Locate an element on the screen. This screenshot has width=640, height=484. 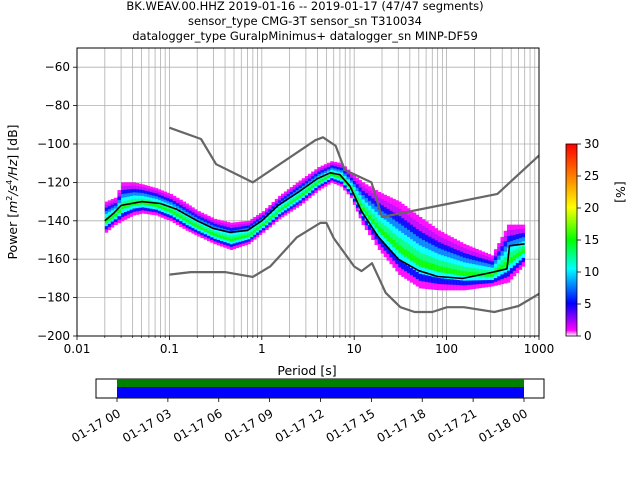
y-axis-ticks: −60 −80 −100 −120 −140 −160 −180 −200 is located at coordinates (57, 201).